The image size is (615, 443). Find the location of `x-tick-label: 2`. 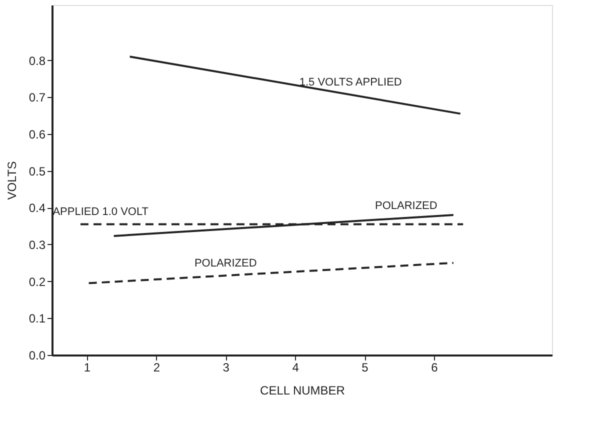

x-tick-label: 2 is located at coordinates (156, 367).